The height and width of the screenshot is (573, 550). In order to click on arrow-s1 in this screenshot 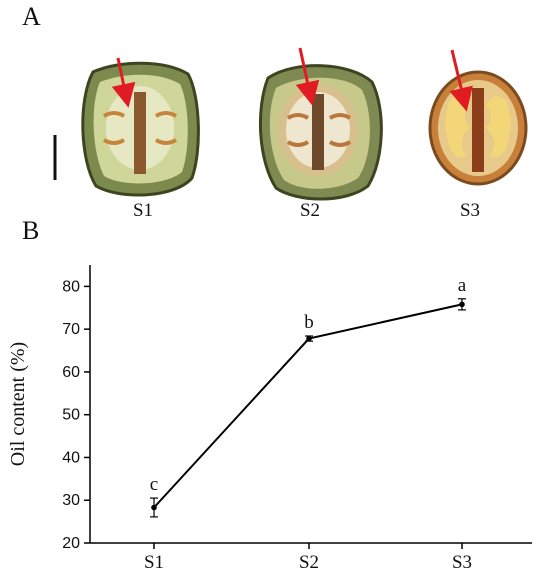, I will do `click(123, 82)`.